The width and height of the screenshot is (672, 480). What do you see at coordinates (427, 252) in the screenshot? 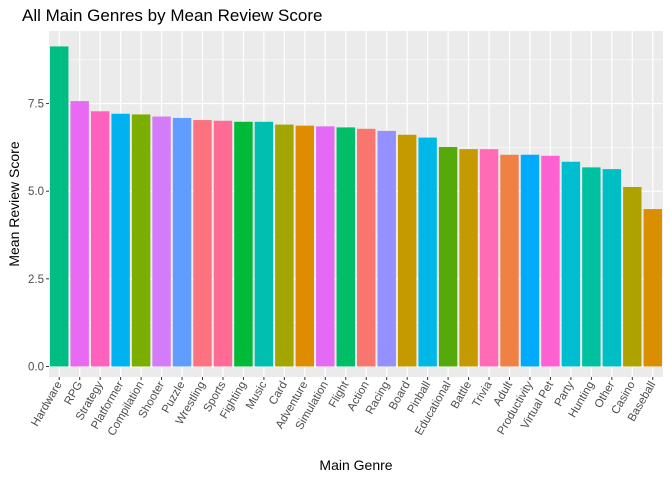
I see `bar-pinball` at bounding box center [427, 252].